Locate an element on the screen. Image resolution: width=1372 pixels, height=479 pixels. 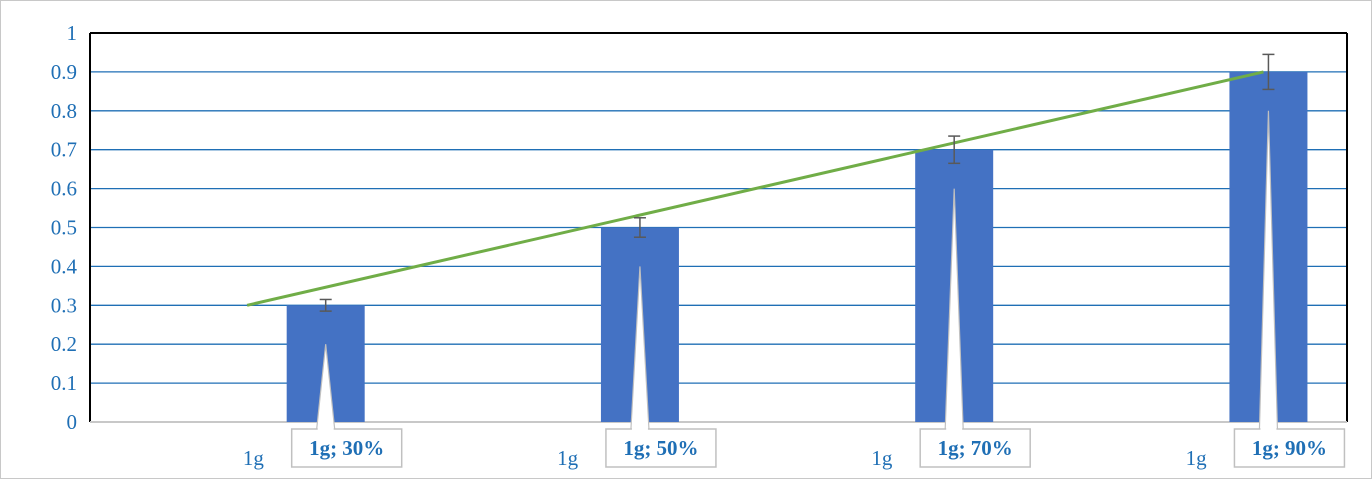
y-tick-label: 0.5 is located at coordinates (64, 228).